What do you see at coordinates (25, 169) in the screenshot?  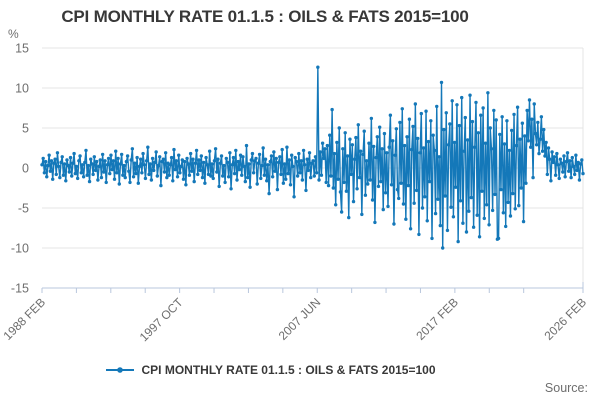 I see `svg-text: 0` at bounding box center [25, 169].